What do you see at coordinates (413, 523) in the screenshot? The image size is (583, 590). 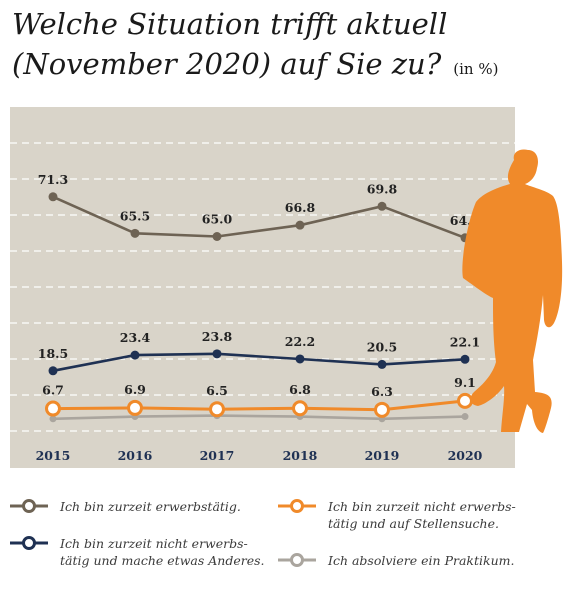 I see `legend-label-stellensuche-2: tätig und auf Stellensuche.` at bounding box center [413, 523].